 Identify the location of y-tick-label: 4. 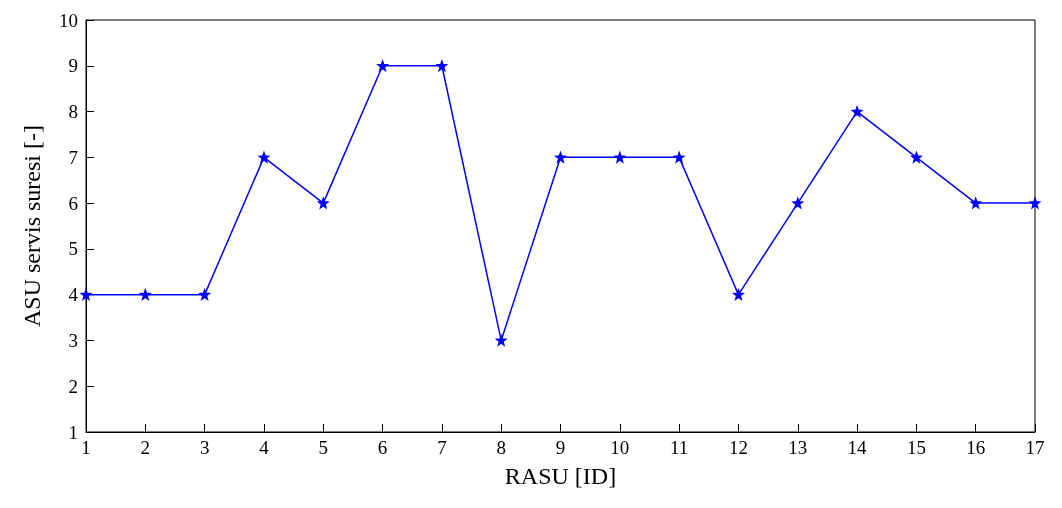
(73, 295).